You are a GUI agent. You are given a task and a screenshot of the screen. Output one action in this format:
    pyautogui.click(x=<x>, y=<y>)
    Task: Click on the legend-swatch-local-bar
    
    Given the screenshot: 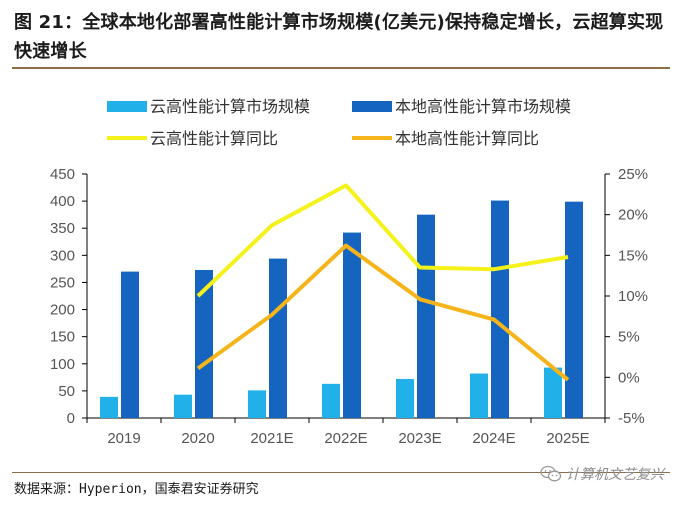 What is the action you would take?
    pyautogui.click(x=372, y=106)
    